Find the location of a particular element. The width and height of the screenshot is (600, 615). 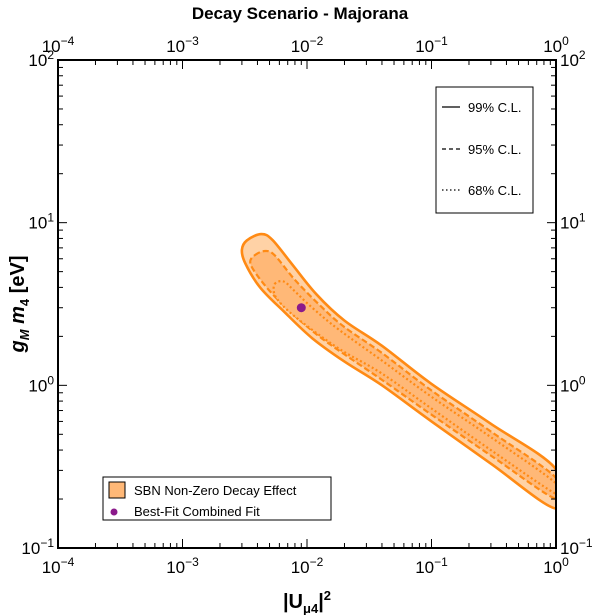

y-tick-label-left: 10² is located at coordinates (41, 59).